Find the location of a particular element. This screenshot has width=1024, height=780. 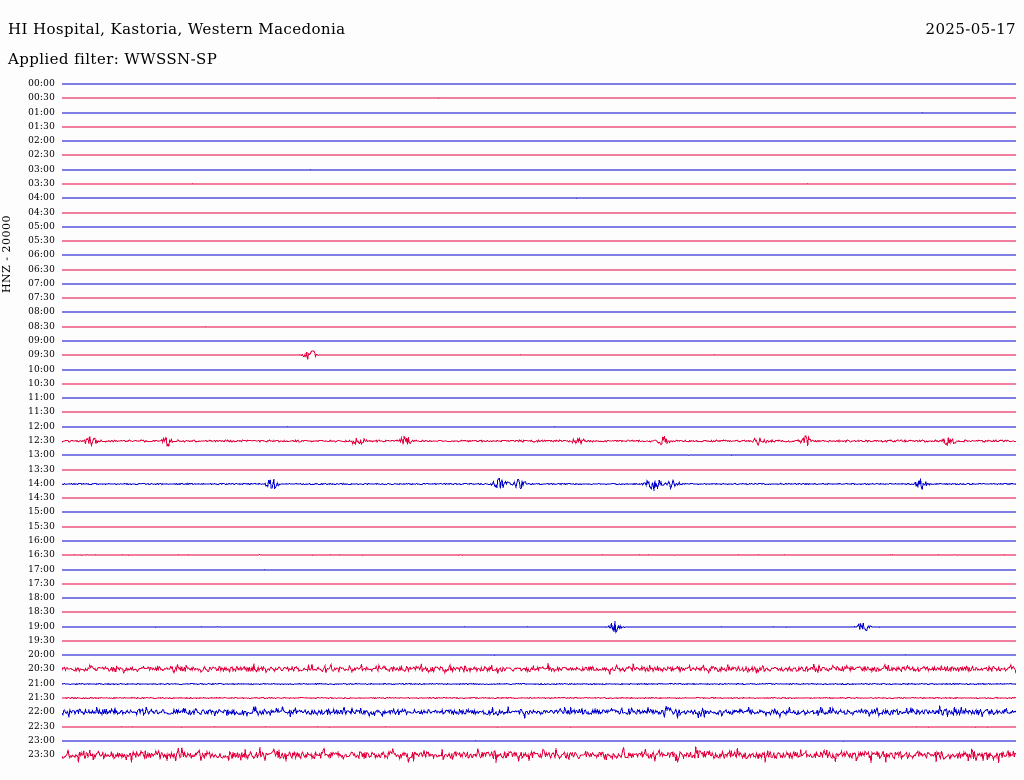

helicorder-row: 01:00 is located at coordinates (512, 115).